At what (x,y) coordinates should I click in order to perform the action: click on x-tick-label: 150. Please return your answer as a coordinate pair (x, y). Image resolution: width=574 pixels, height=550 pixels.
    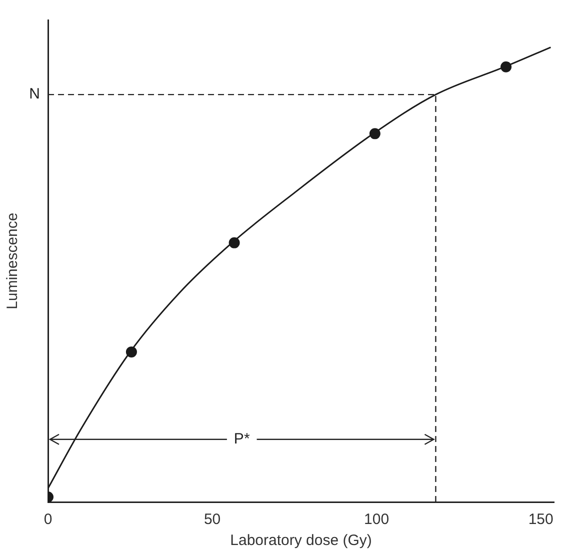
    Looking at the image, I should click on (541, 519).